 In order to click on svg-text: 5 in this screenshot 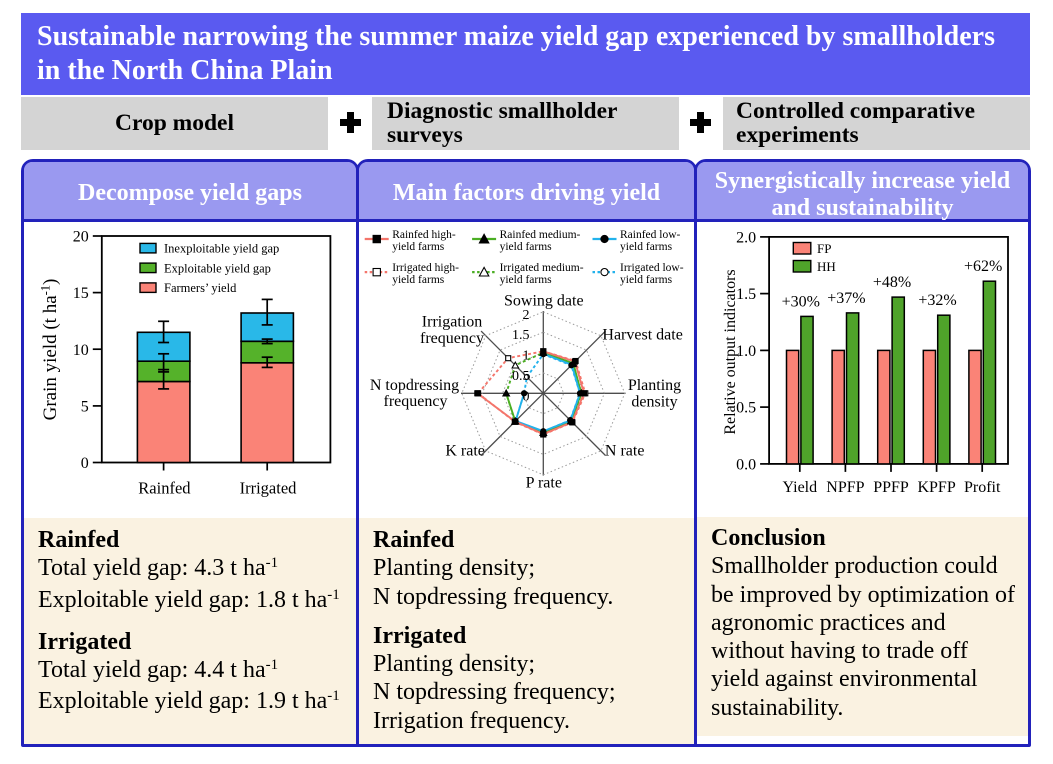, I will do `click(85, 406)`.